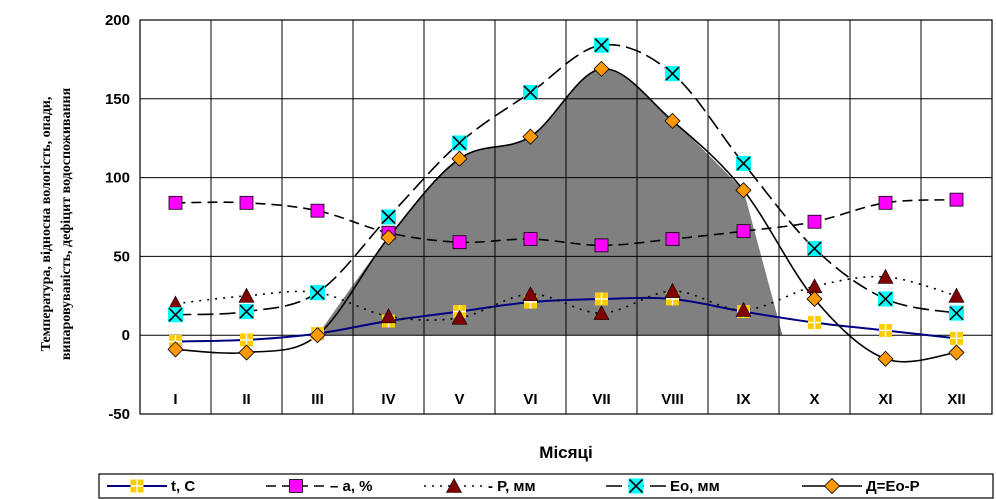 This screenshot has width=996, height=499. I want to click on x-tick-label: VI, so click(530, 399).